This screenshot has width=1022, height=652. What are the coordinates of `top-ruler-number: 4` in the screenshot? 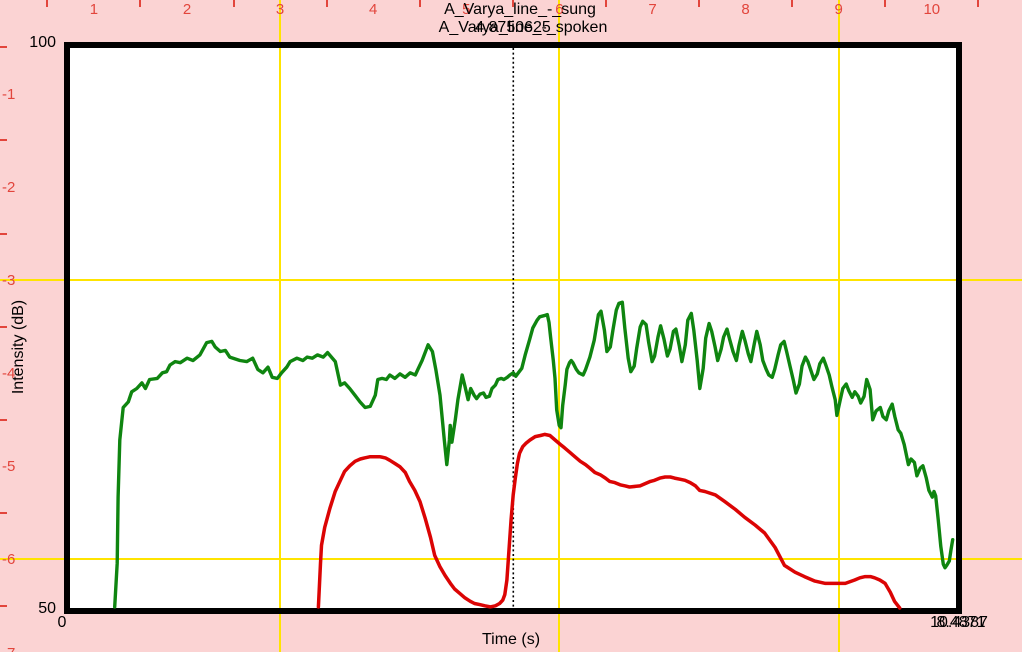 It's located at (373, 9).